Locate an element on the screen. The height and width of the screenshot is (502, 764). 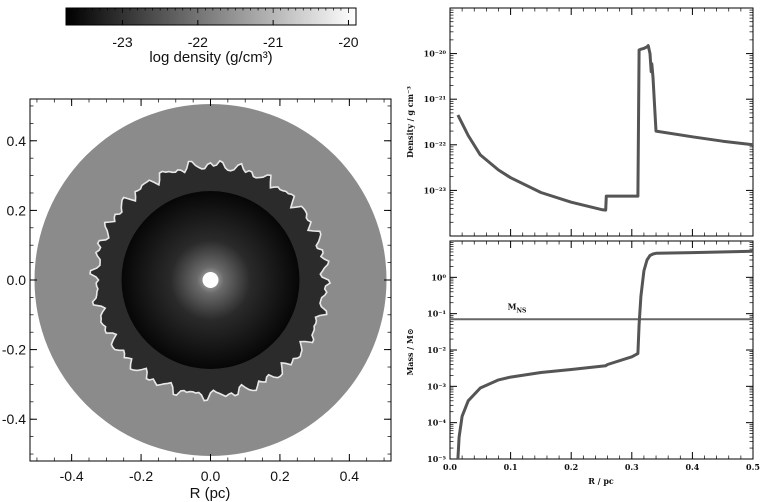
y-tick-label: 10⁻⁴ is located at coordinates (436, 423).